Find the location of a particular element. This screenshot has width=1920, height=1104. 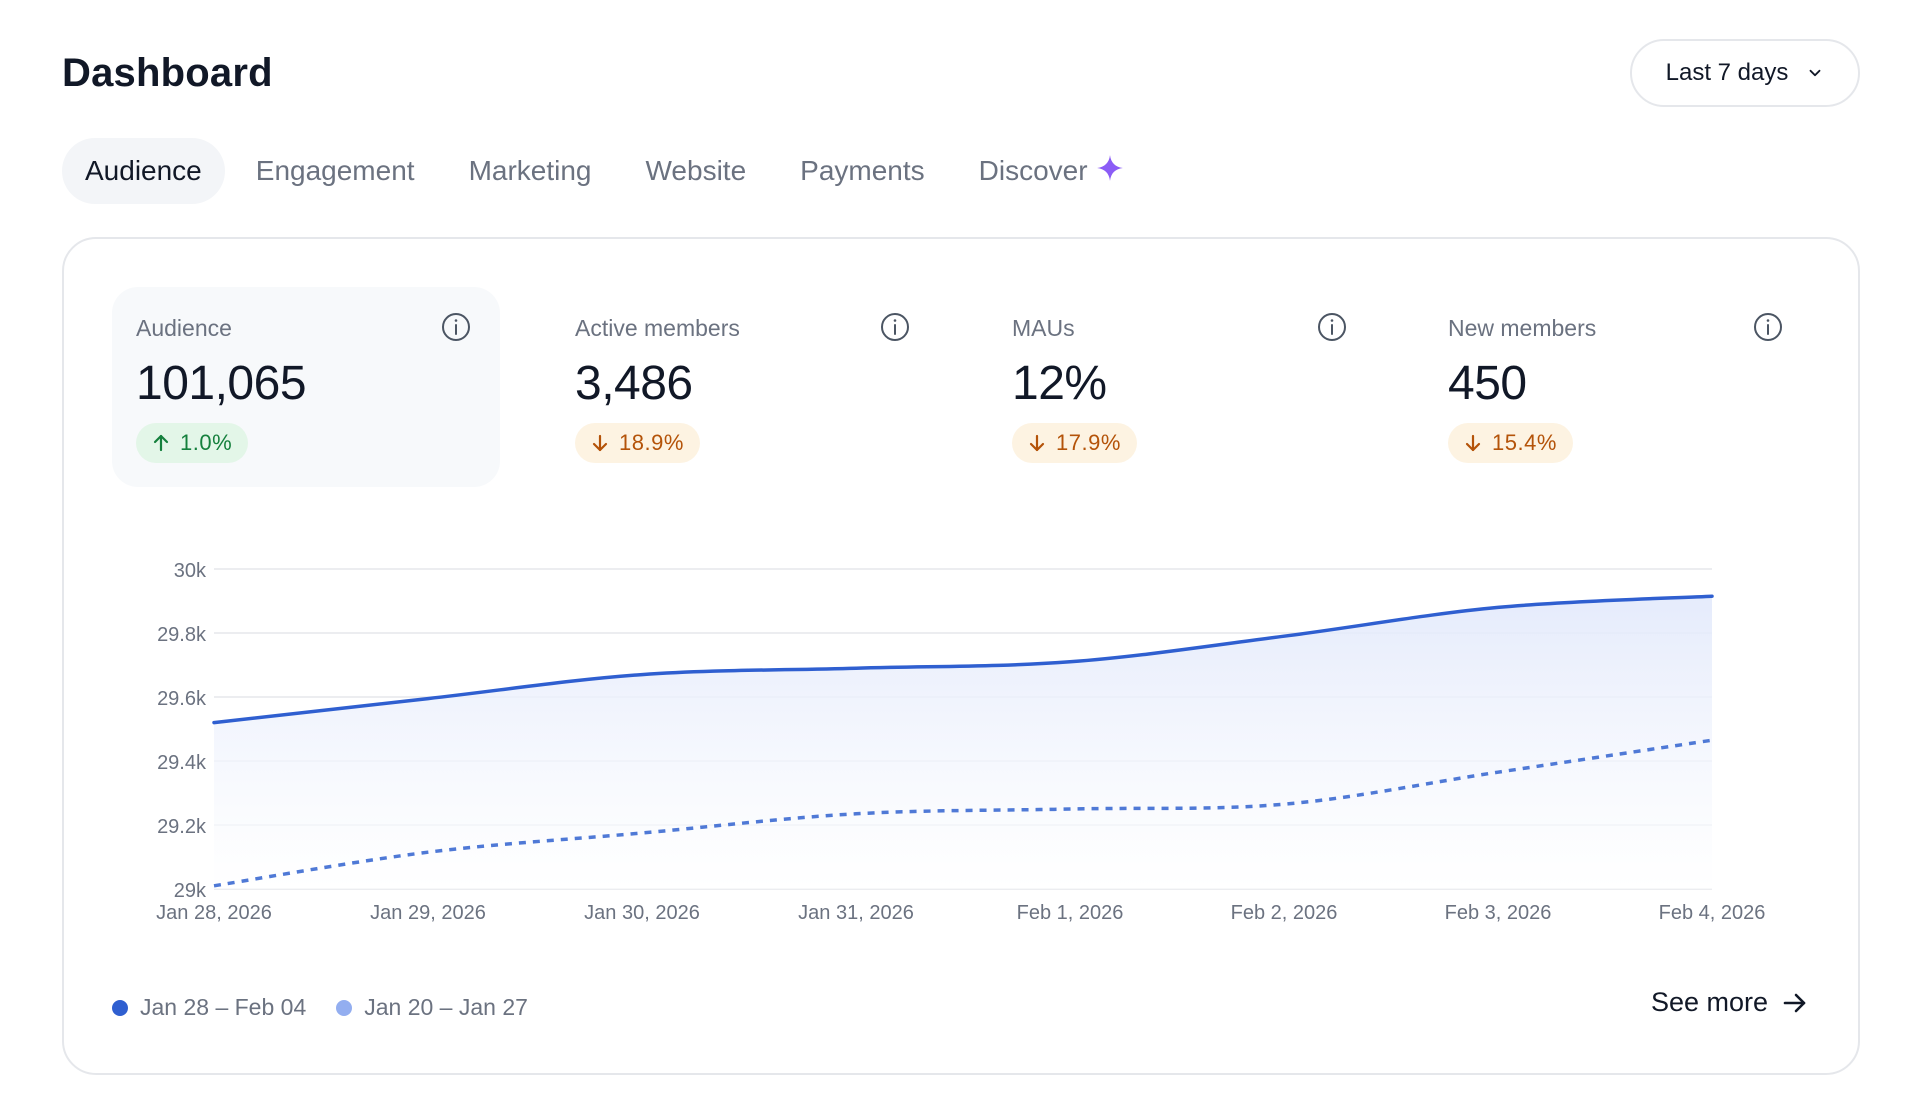

tab-engagement: Engagement is located at coordinates (335, 171).